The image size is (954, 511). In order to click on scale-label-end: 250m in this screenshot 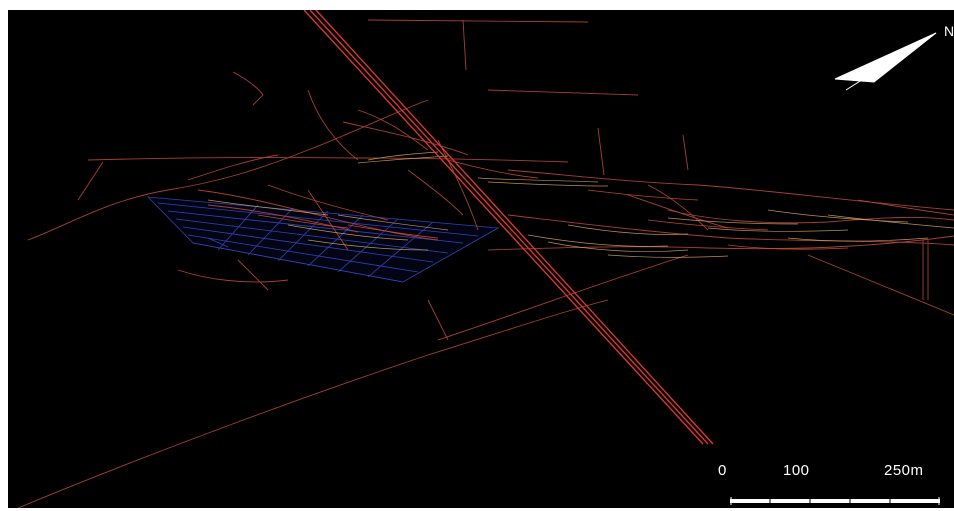, I will do `click(904, 470)`.